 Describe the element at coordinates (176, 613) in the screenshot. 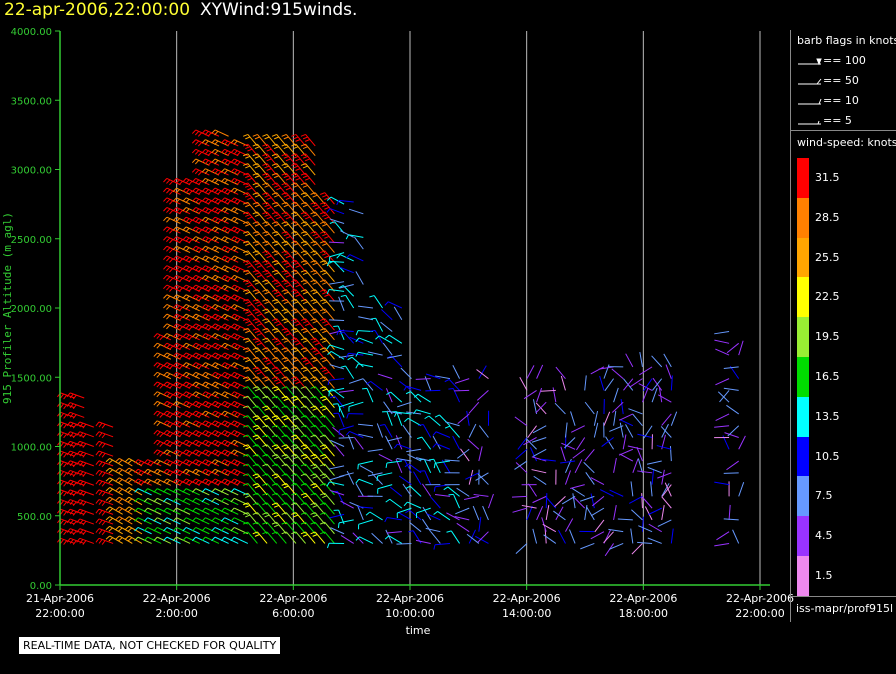

I see `x-tick-label-time: 2:00:00` at that location.